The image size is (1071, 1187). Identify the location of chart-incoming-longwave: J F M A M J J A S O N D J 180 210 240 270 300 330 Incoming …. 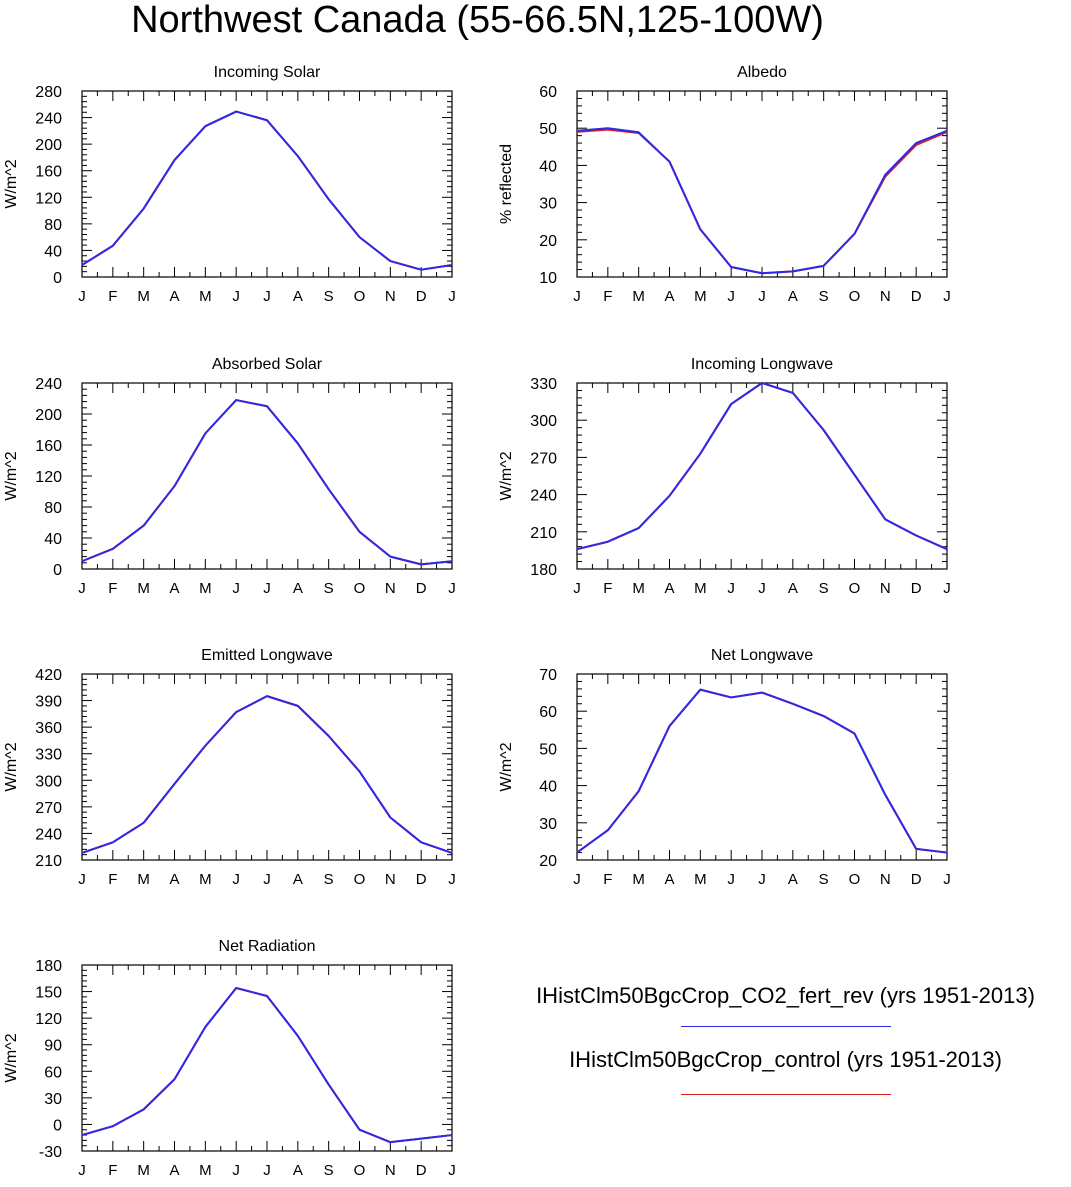
(724, 476).